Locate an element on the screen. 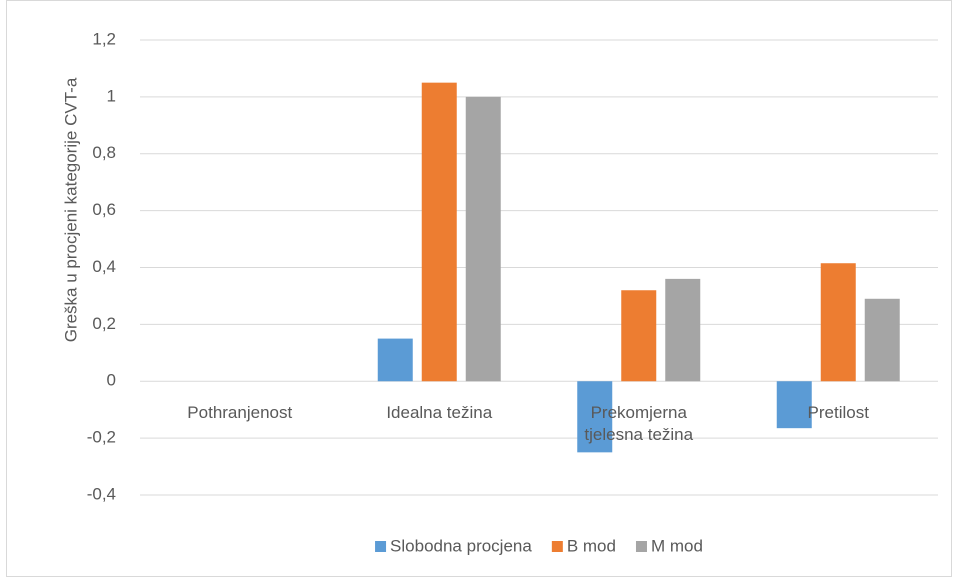 Image resolution: width=953 pixels, height=578 pixels. x-tick-label: Pothranjenost is located at coordinates (240, 412).